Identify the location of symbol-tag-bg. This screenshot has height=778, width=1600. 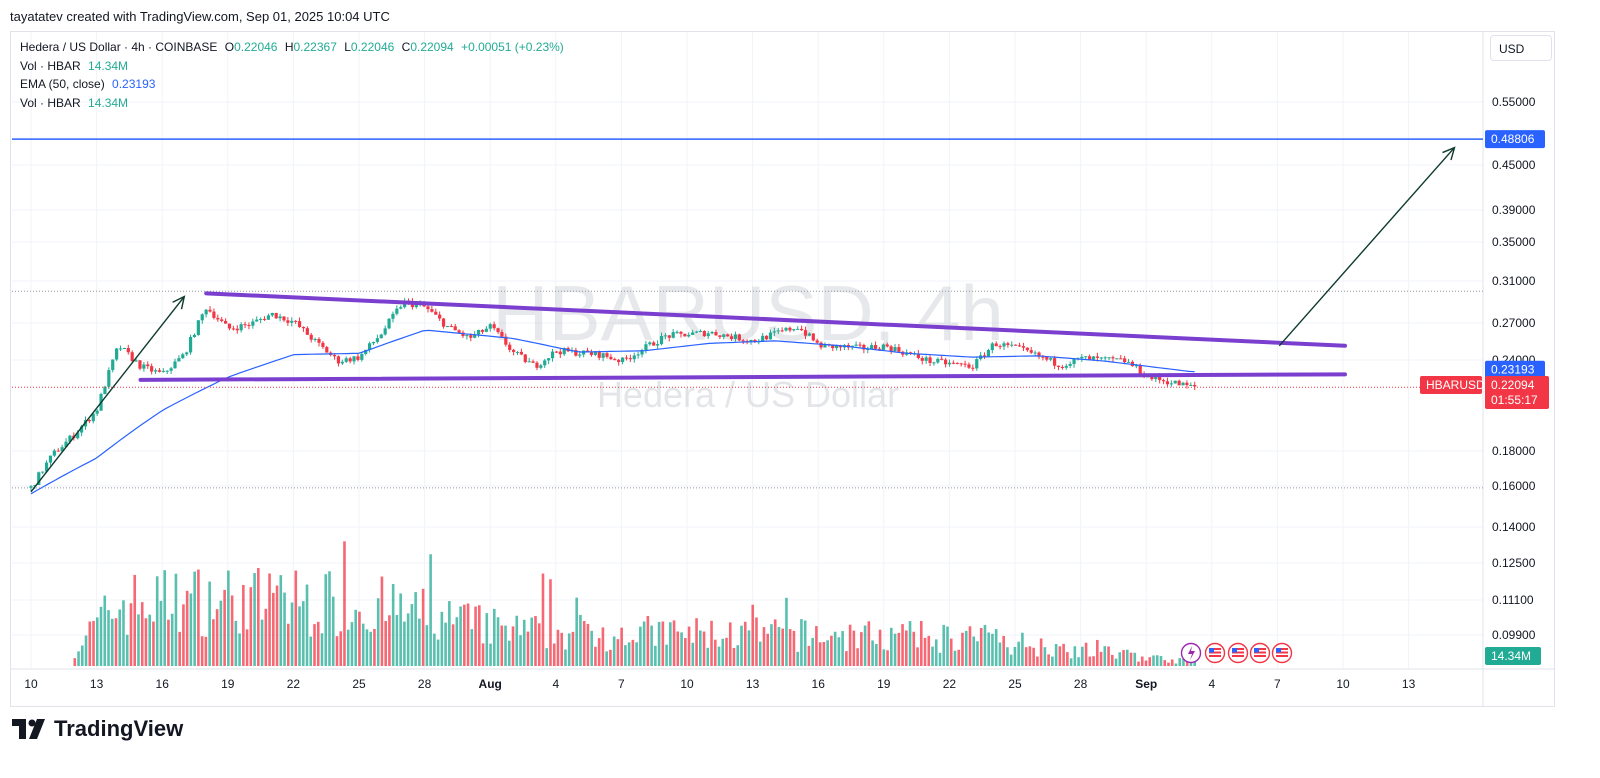
(1451, 385).